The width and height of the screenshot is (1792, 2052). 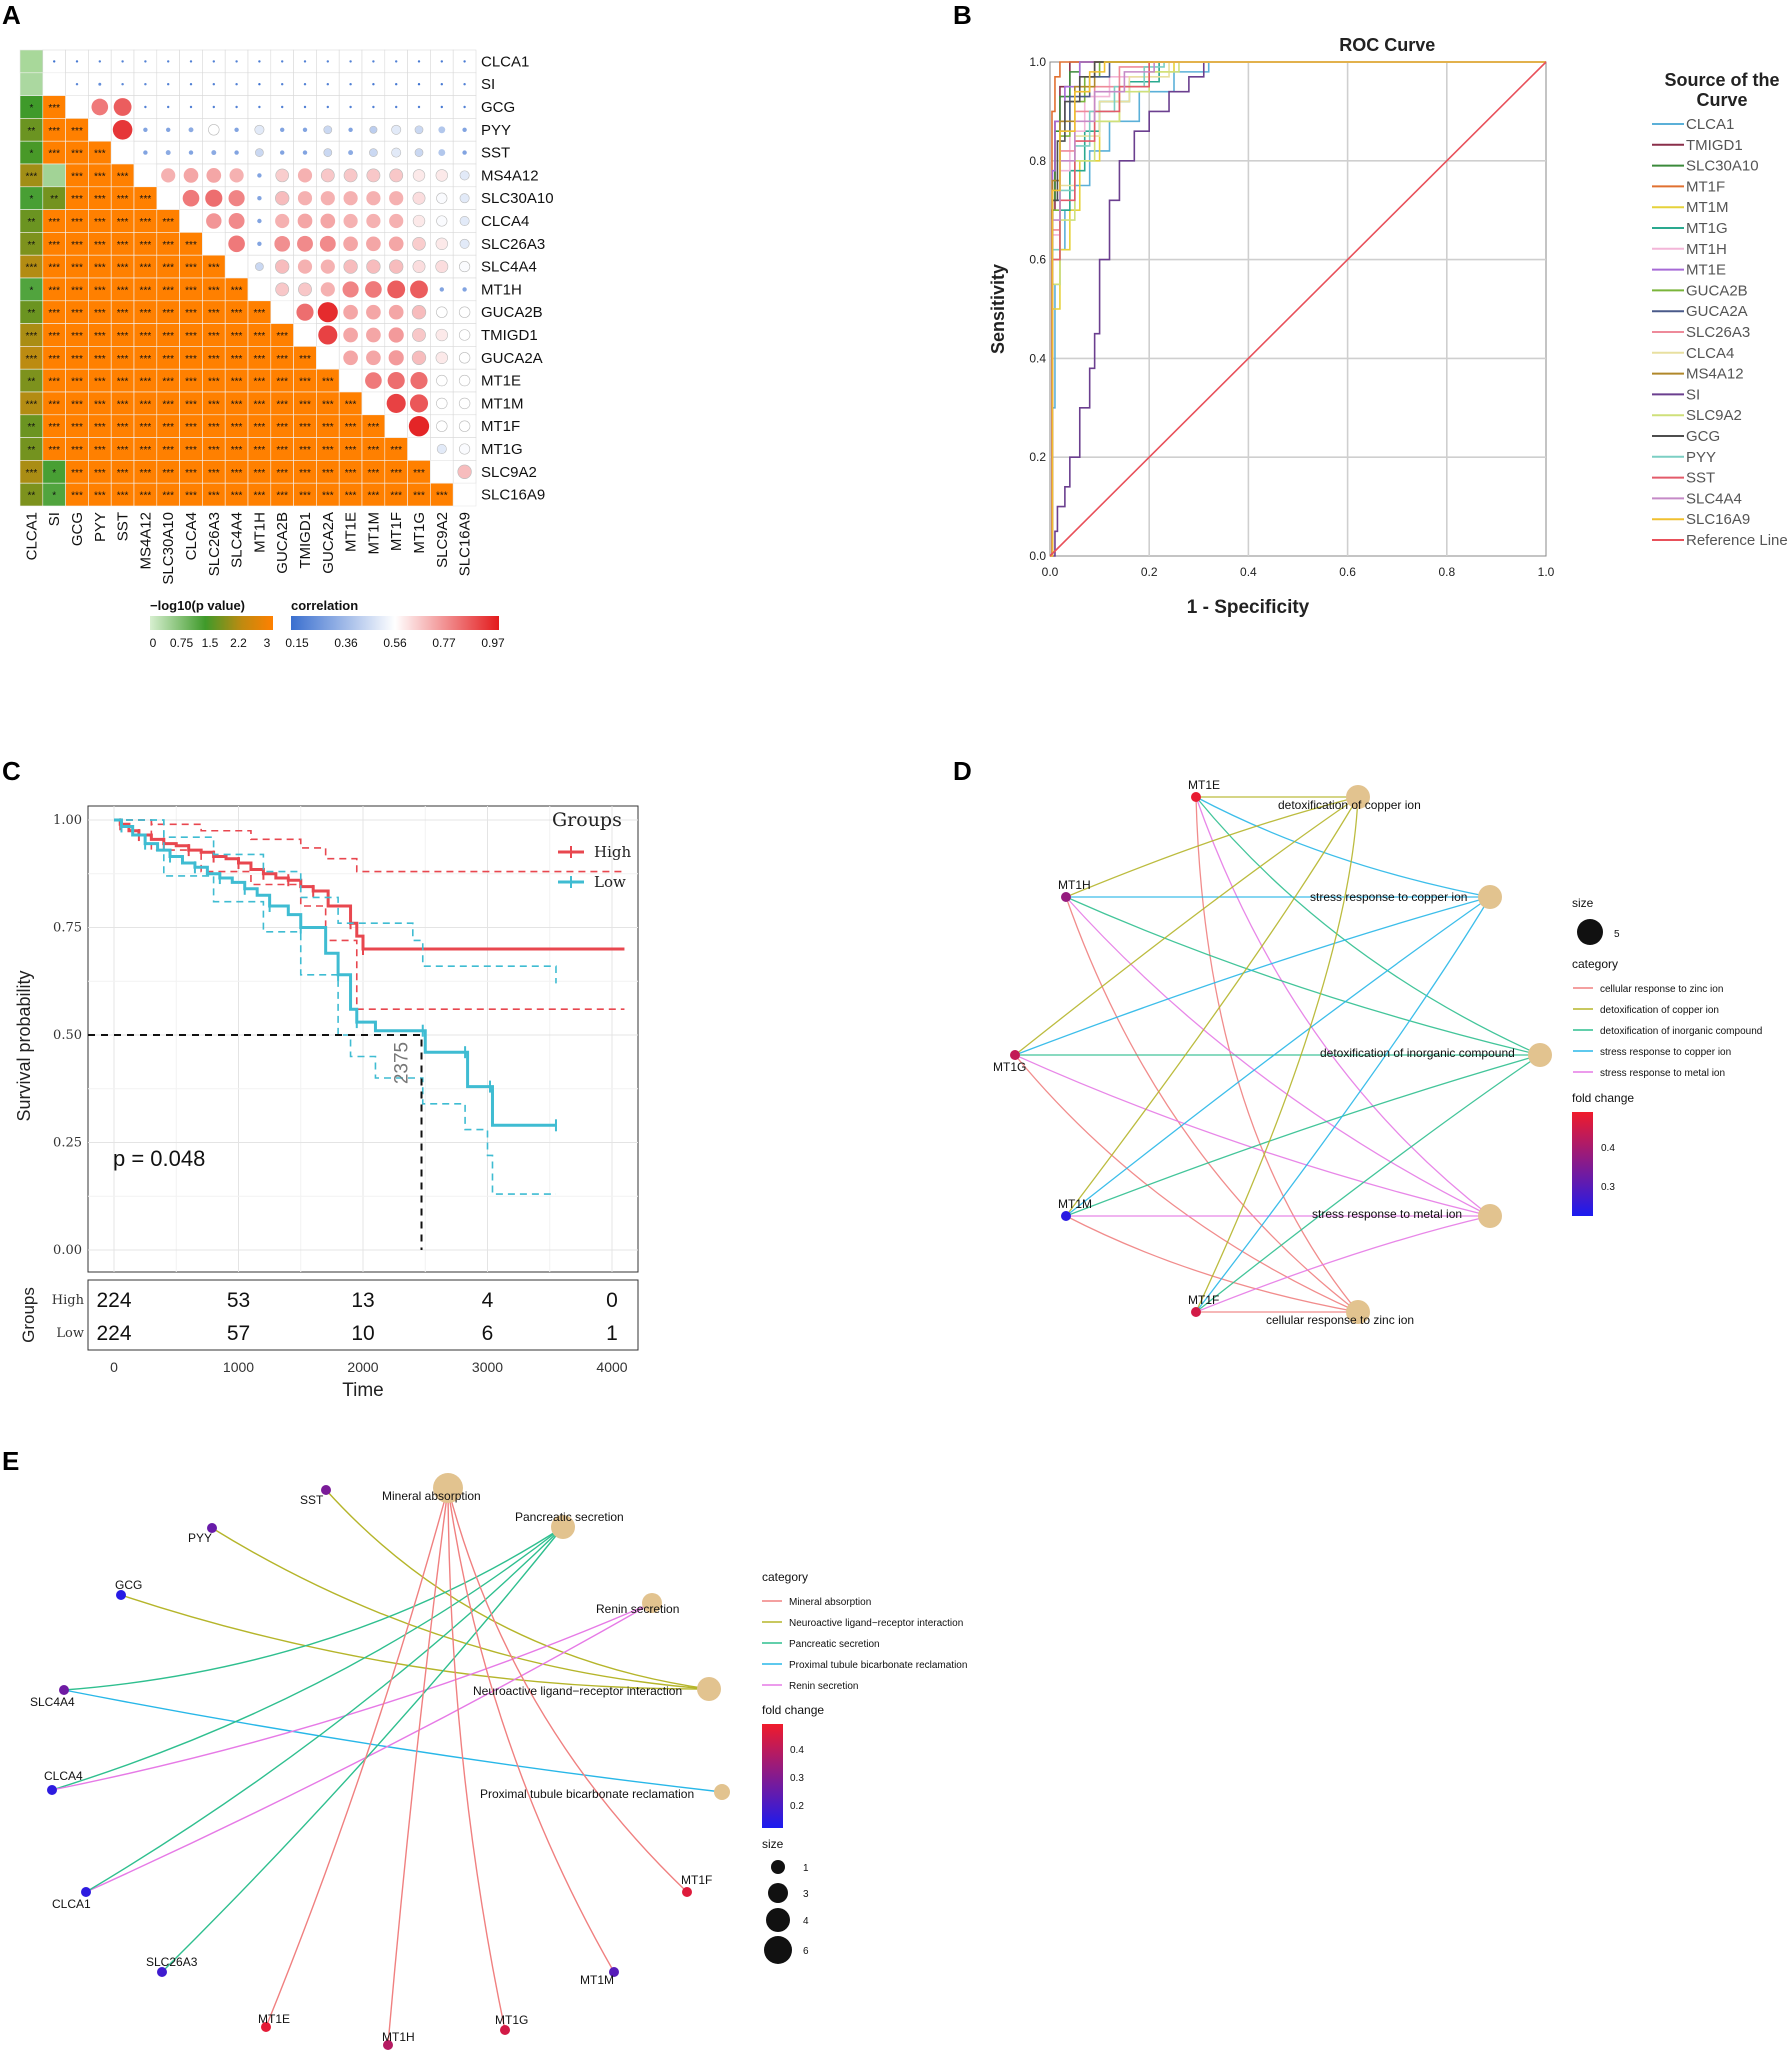 What do you see at coordinates (362, 1300) in the screenshot?
I see `risk-count: 13` at bounding box center [362, 1300].